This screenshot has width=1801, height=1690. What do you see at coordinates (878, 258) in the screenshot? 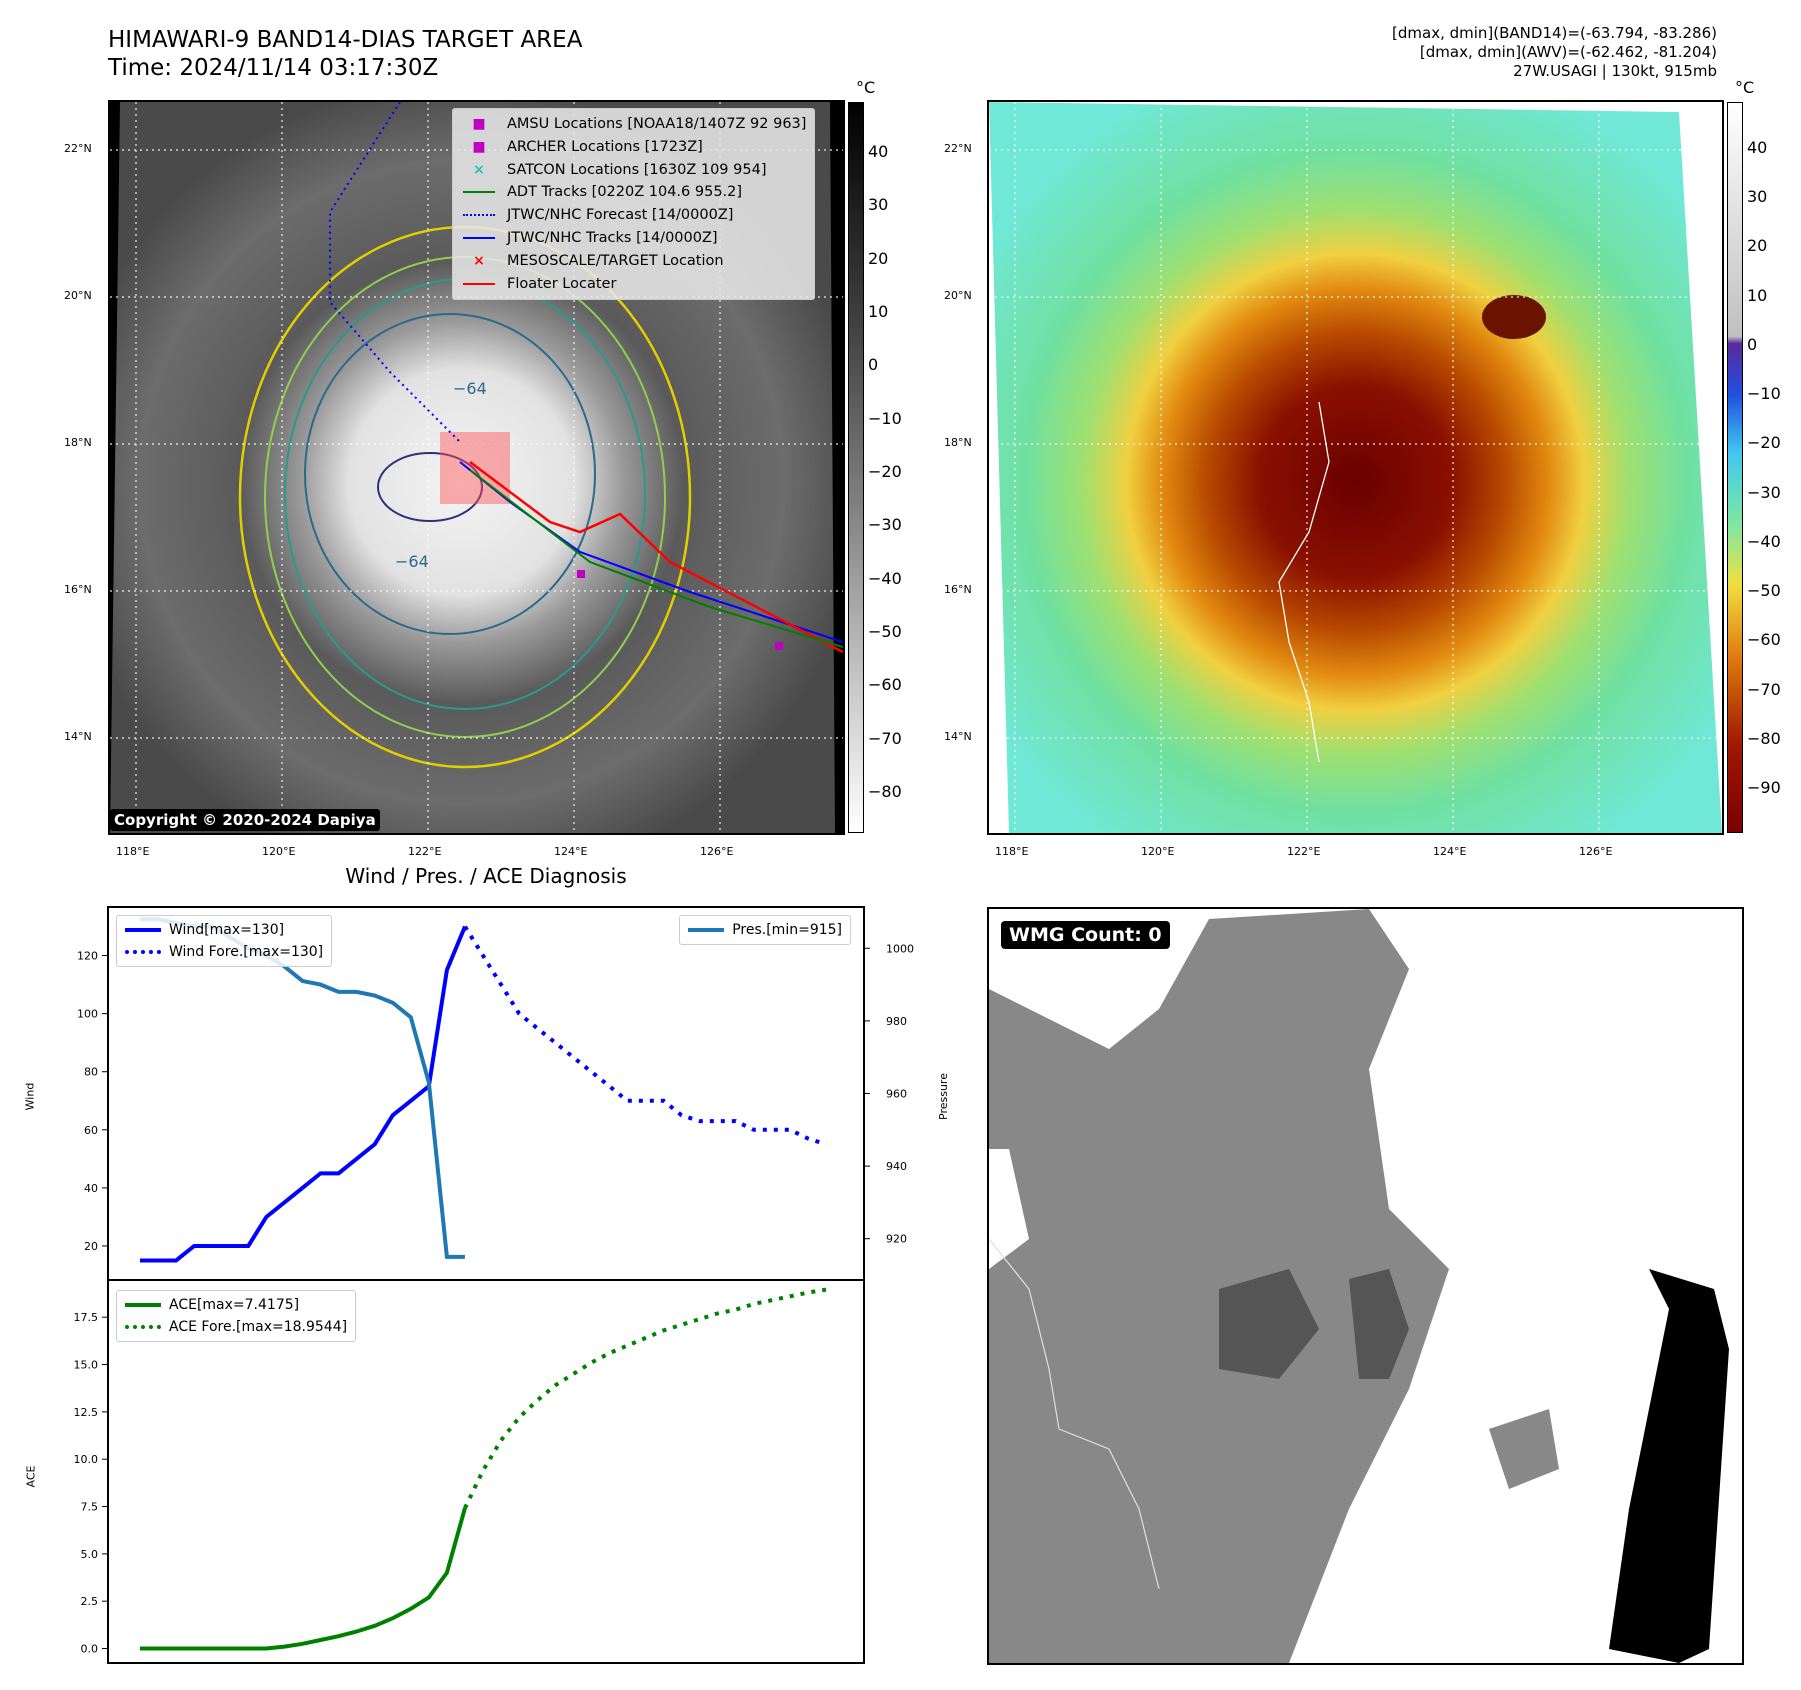
I see `left-colorbar-tick: 20` at bounding box center [878, 258].